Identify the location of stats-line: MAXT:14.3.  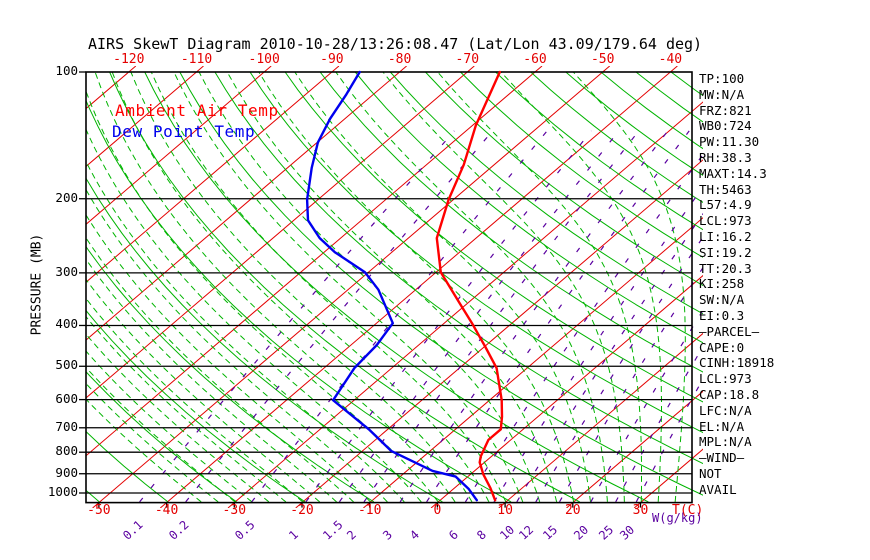
(733, 173).